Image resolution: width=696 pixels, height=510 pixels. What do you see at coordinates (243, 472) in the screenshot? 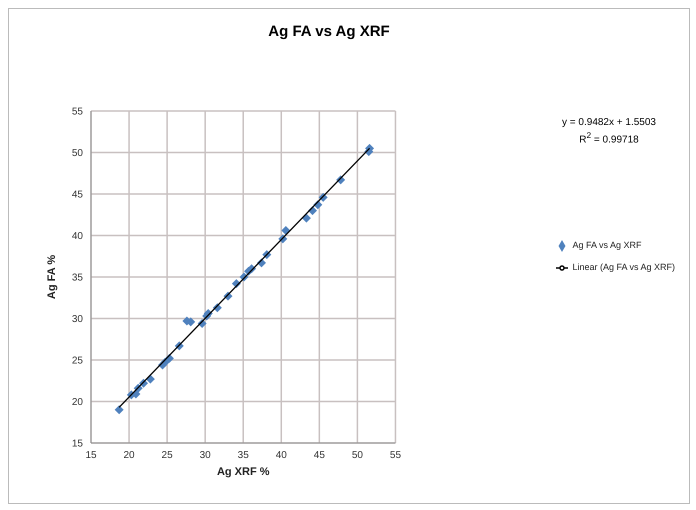
I see `x-axis-title: Ag XRF %` at bounding box center [243, 472].